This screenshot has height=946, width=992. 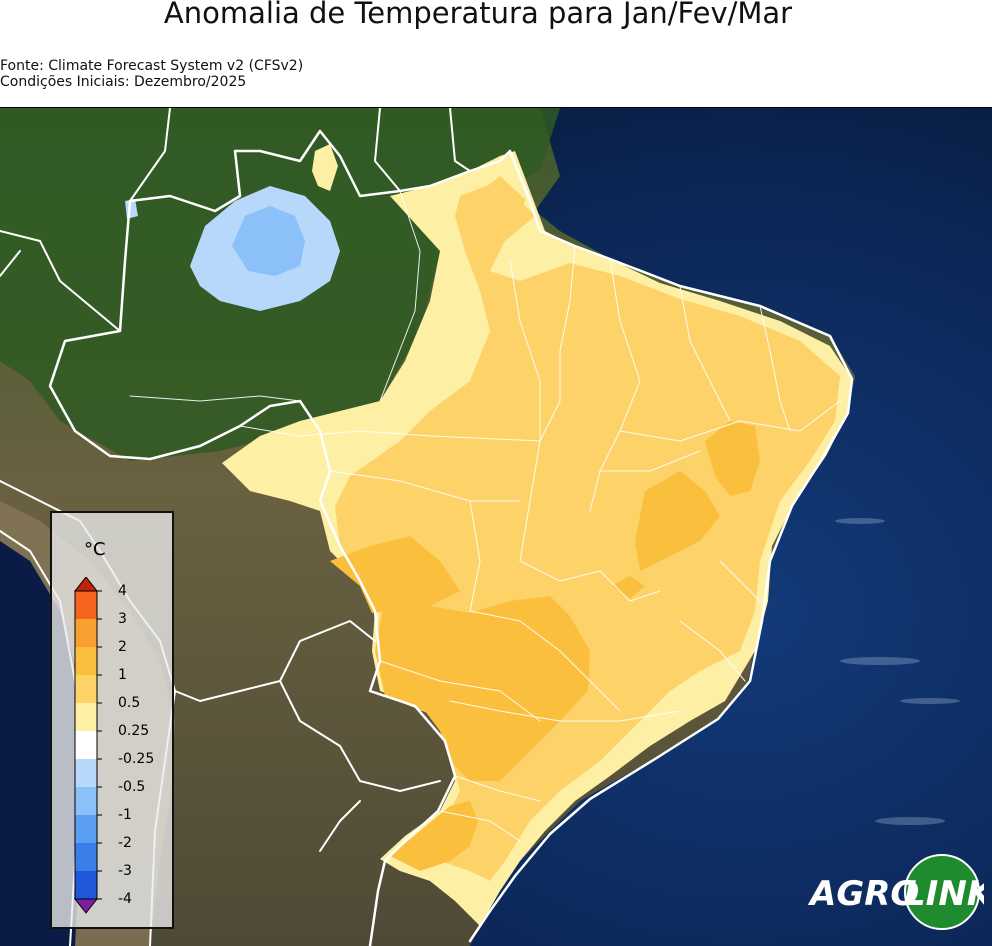 I want to click on legend-unit: °C, so click(x=95, y=549).